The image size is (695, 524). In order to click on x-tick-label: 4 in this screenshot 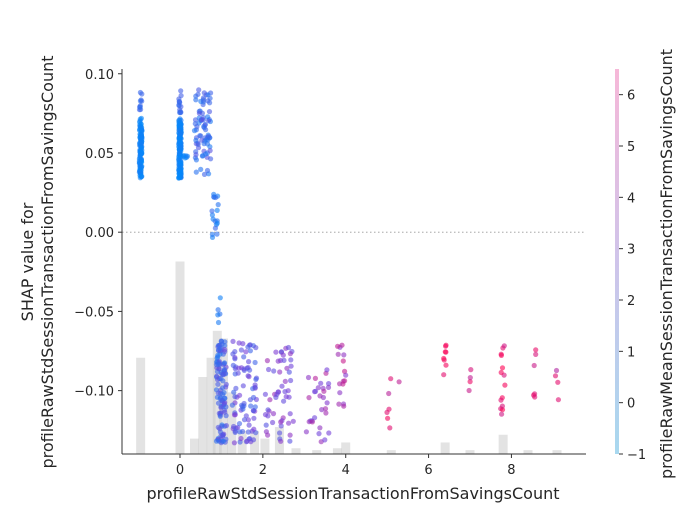, I will do `click(346, 470)`.